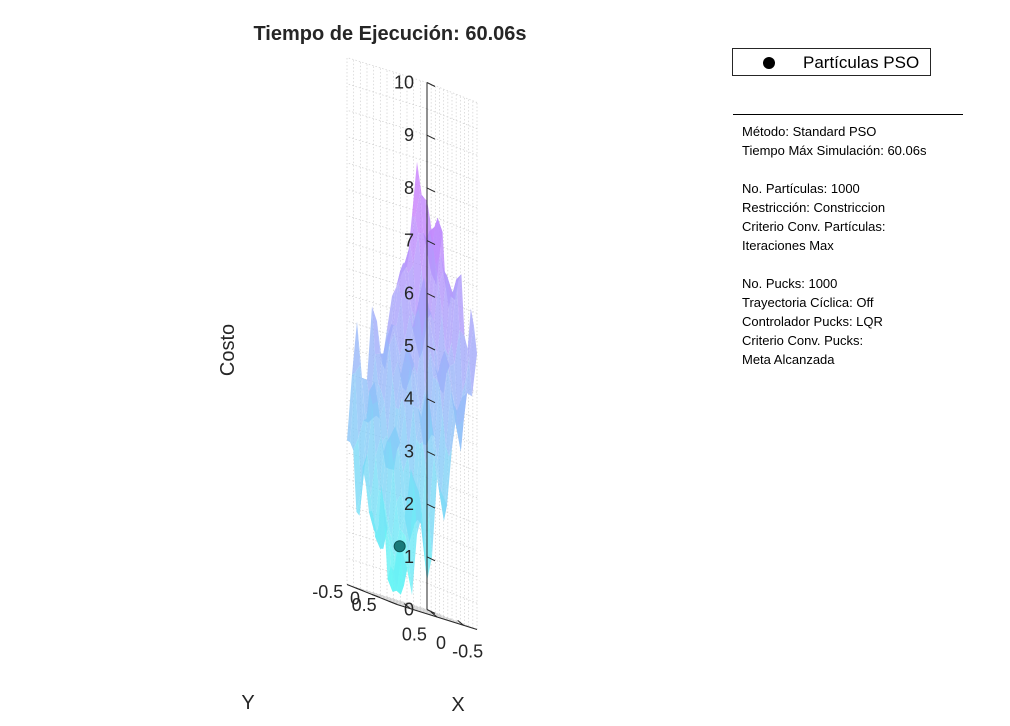 The image size is (1010, 726). I want to click on legend-marker-icon, so click(769, 63).